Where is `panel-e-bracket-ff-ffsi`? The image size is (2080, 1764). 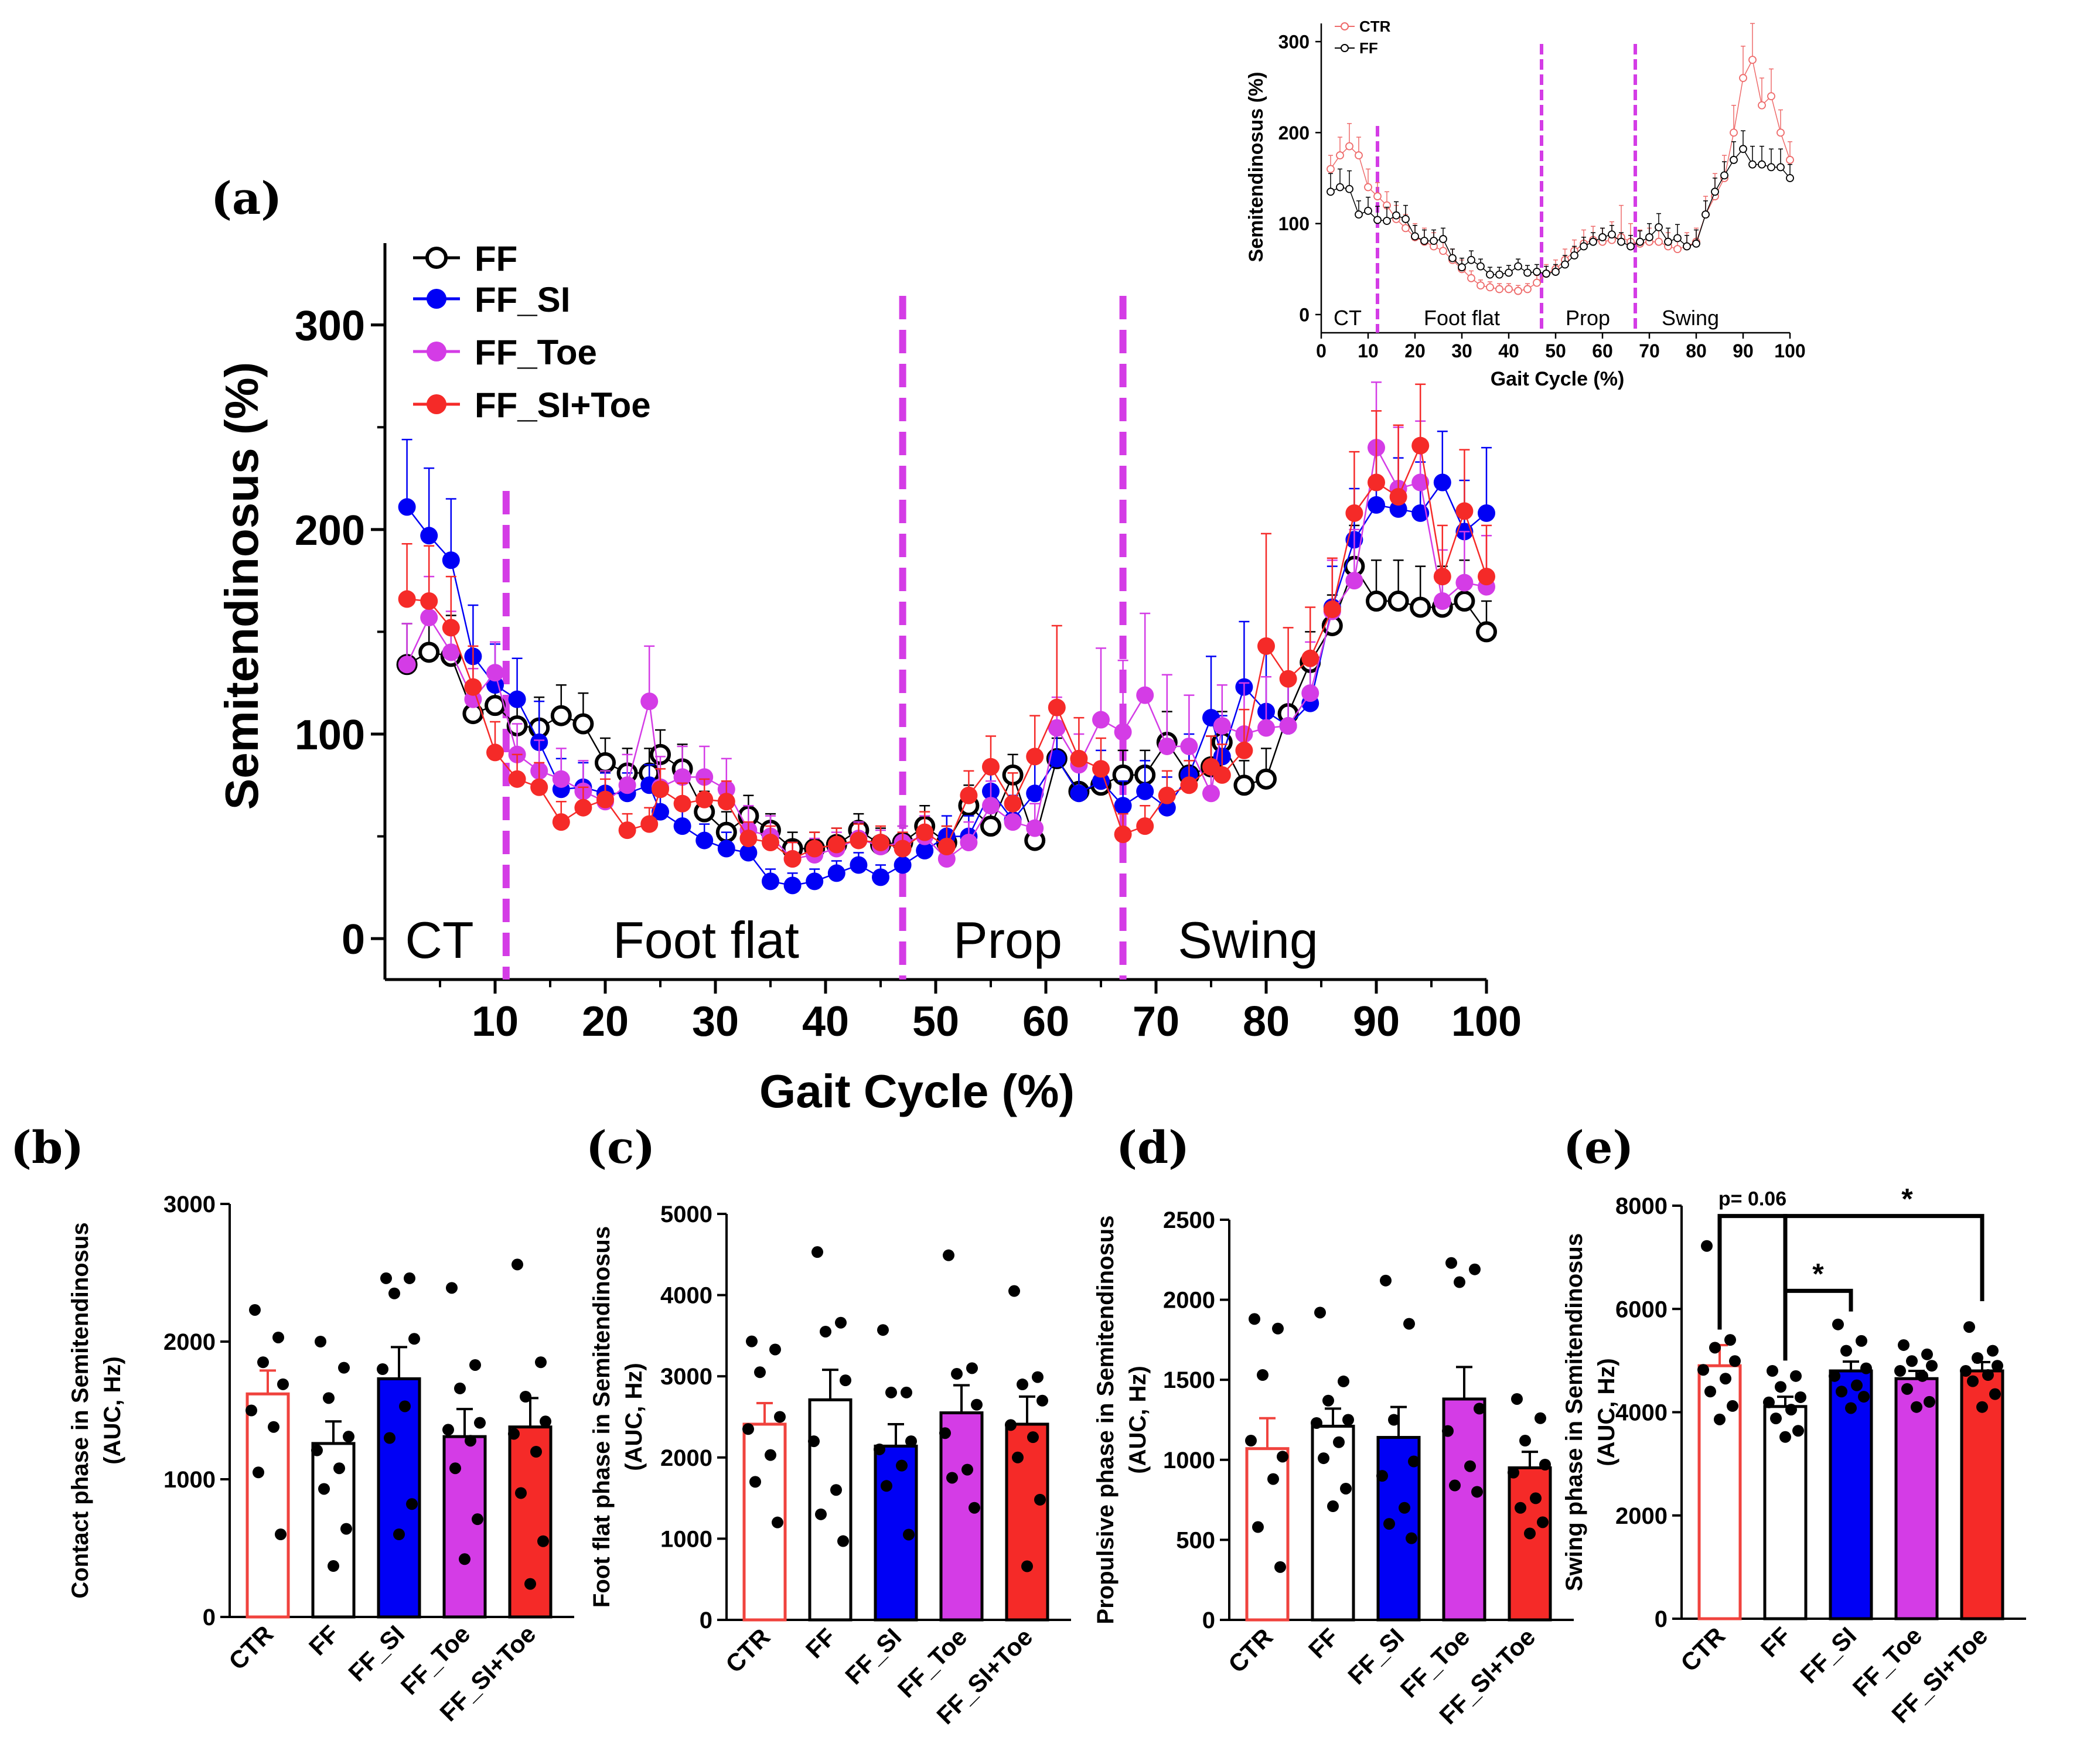
panel-e-bracket-ff-ffsi is located at coordinates (1818, 1300).